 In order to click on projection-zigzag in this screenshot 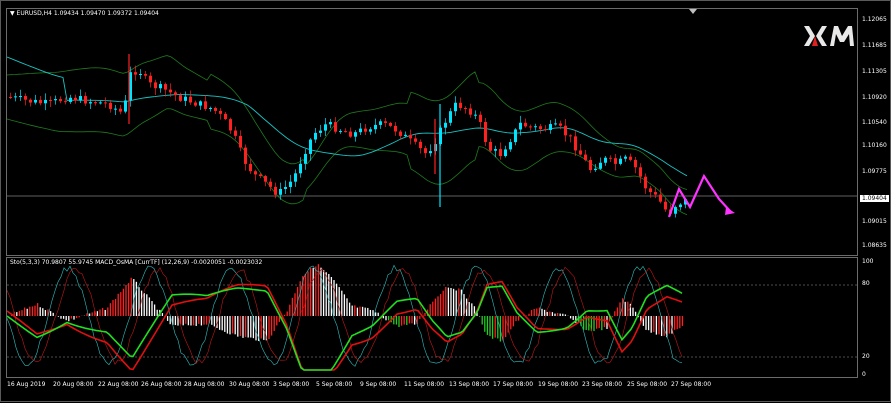, I will do `click(699, 195)`.